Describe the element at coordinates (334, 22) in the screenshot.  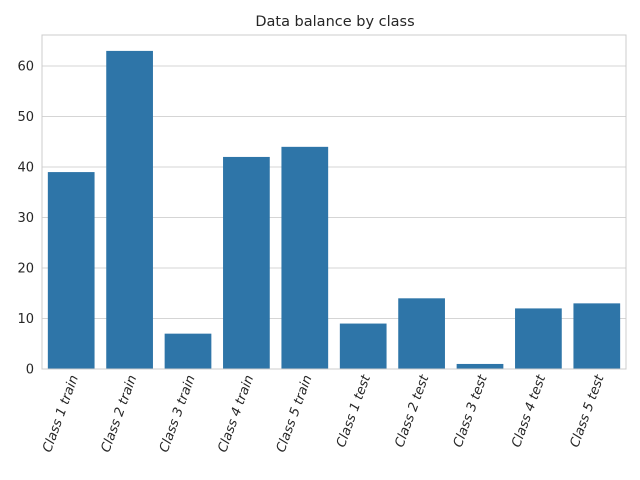
I see `chart-title: Data balance by class` at that location.